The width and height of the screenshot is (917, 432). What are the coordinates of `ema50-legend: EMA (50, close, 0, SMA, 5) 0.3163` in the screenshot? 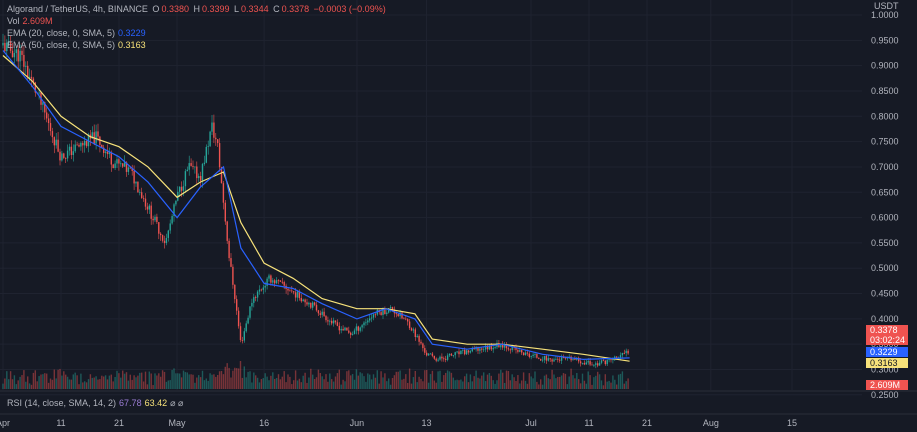 It's located at (76, 45).